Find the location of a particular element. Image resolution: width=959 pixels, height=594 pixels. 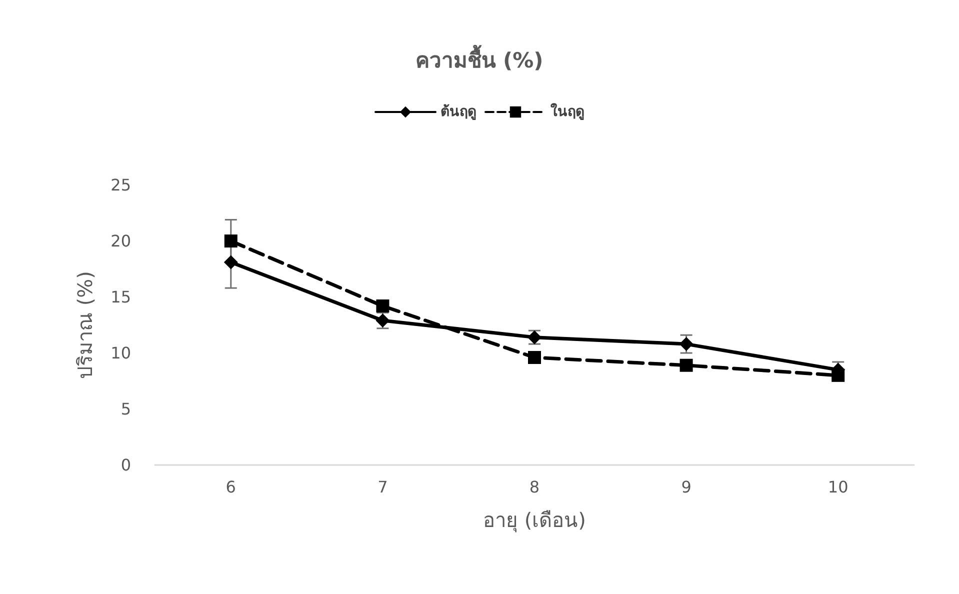

x-tick-label: 8 is located at coordinates (534, 487).